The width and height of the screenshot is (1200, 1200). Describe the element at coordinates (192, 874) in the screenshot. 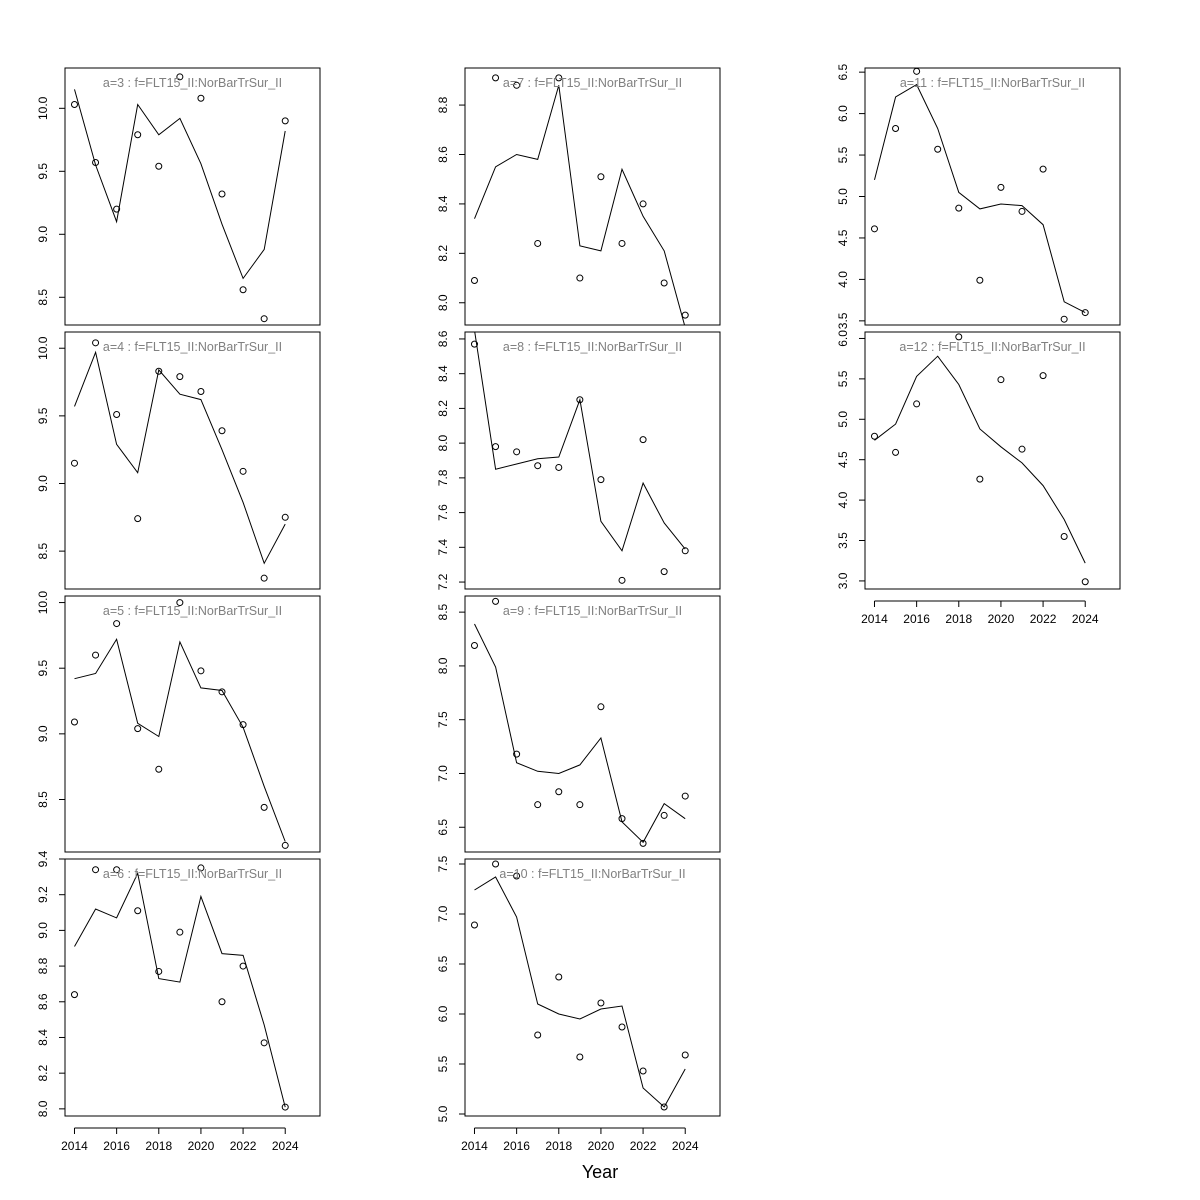

I see `panel-title: a=6 : f=FLT15_II:NorBarTrSur_II` at that location.